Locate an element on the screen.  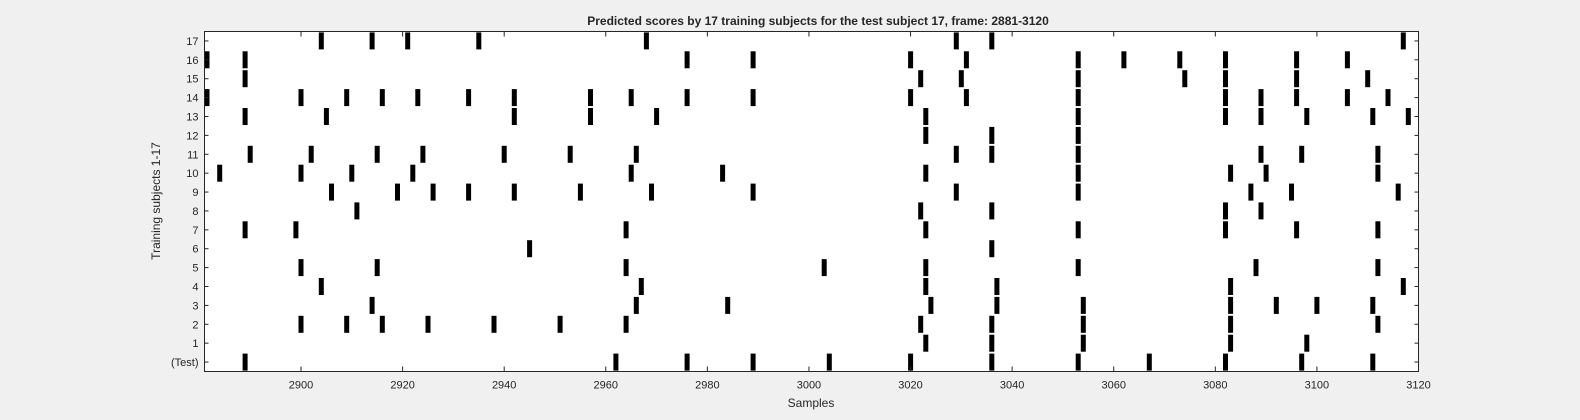
y-tick-label: 17 is located at coordinates (192, 42).